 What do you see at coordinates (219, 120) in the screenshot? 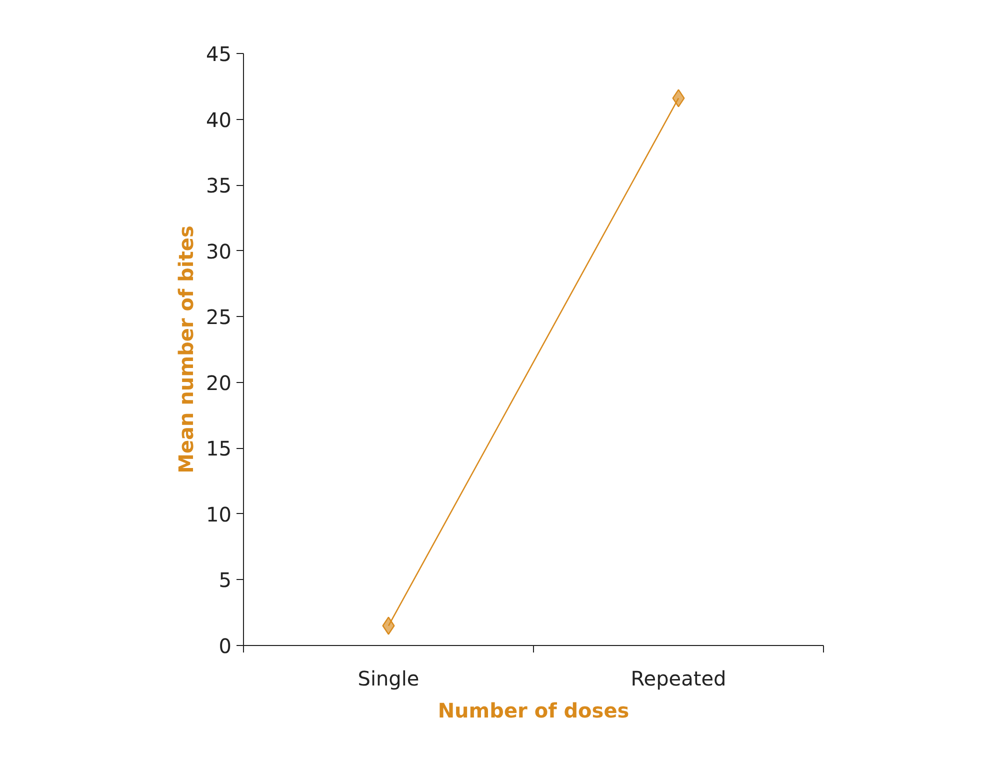
I see `y-tick-label: 40` at bounding box center [219, 120].